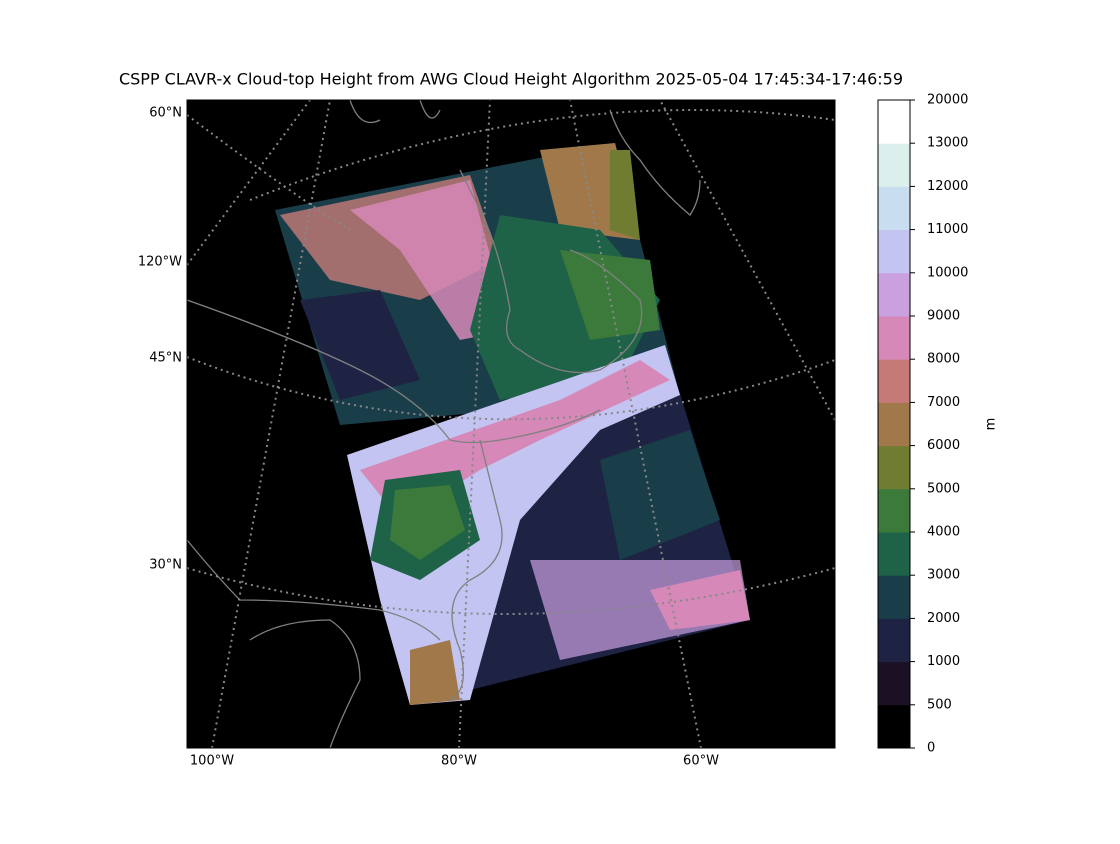 This screenshot has height=844, width=1120. What do you see at coordinates (943, 488) in the screenshot?
I see `colorbar-tick-label: 5000` at bounding box center [943, 488].